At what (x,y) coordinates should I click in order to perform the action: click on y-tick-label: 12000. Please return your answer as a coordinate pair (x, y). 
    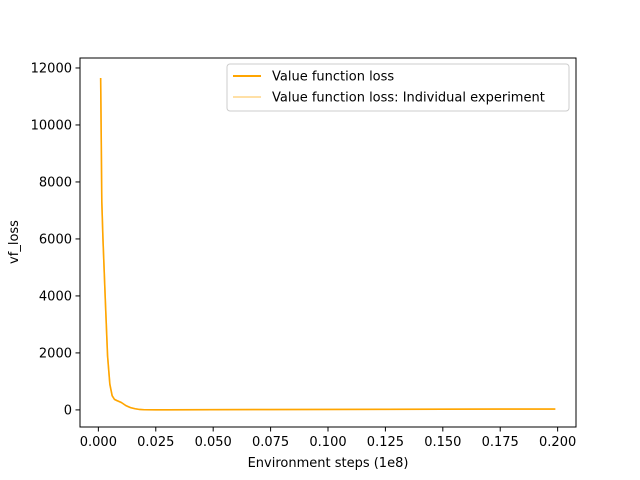
    Looking at the image, I should click on (51, 68).